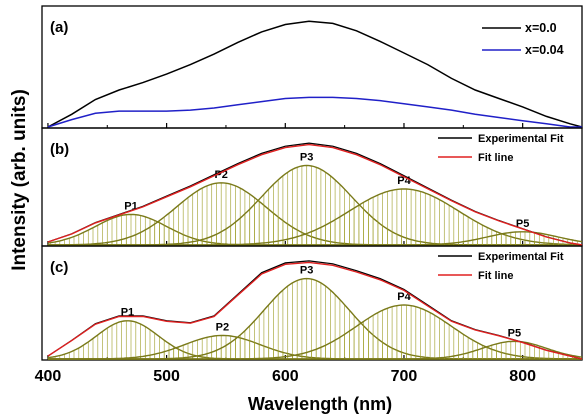 This screenshot has height=416, width=584. What do you see at coordinates (59, 267) in the screenshot?
I see `panel-label: (c)` at bounding box center [59, 267].